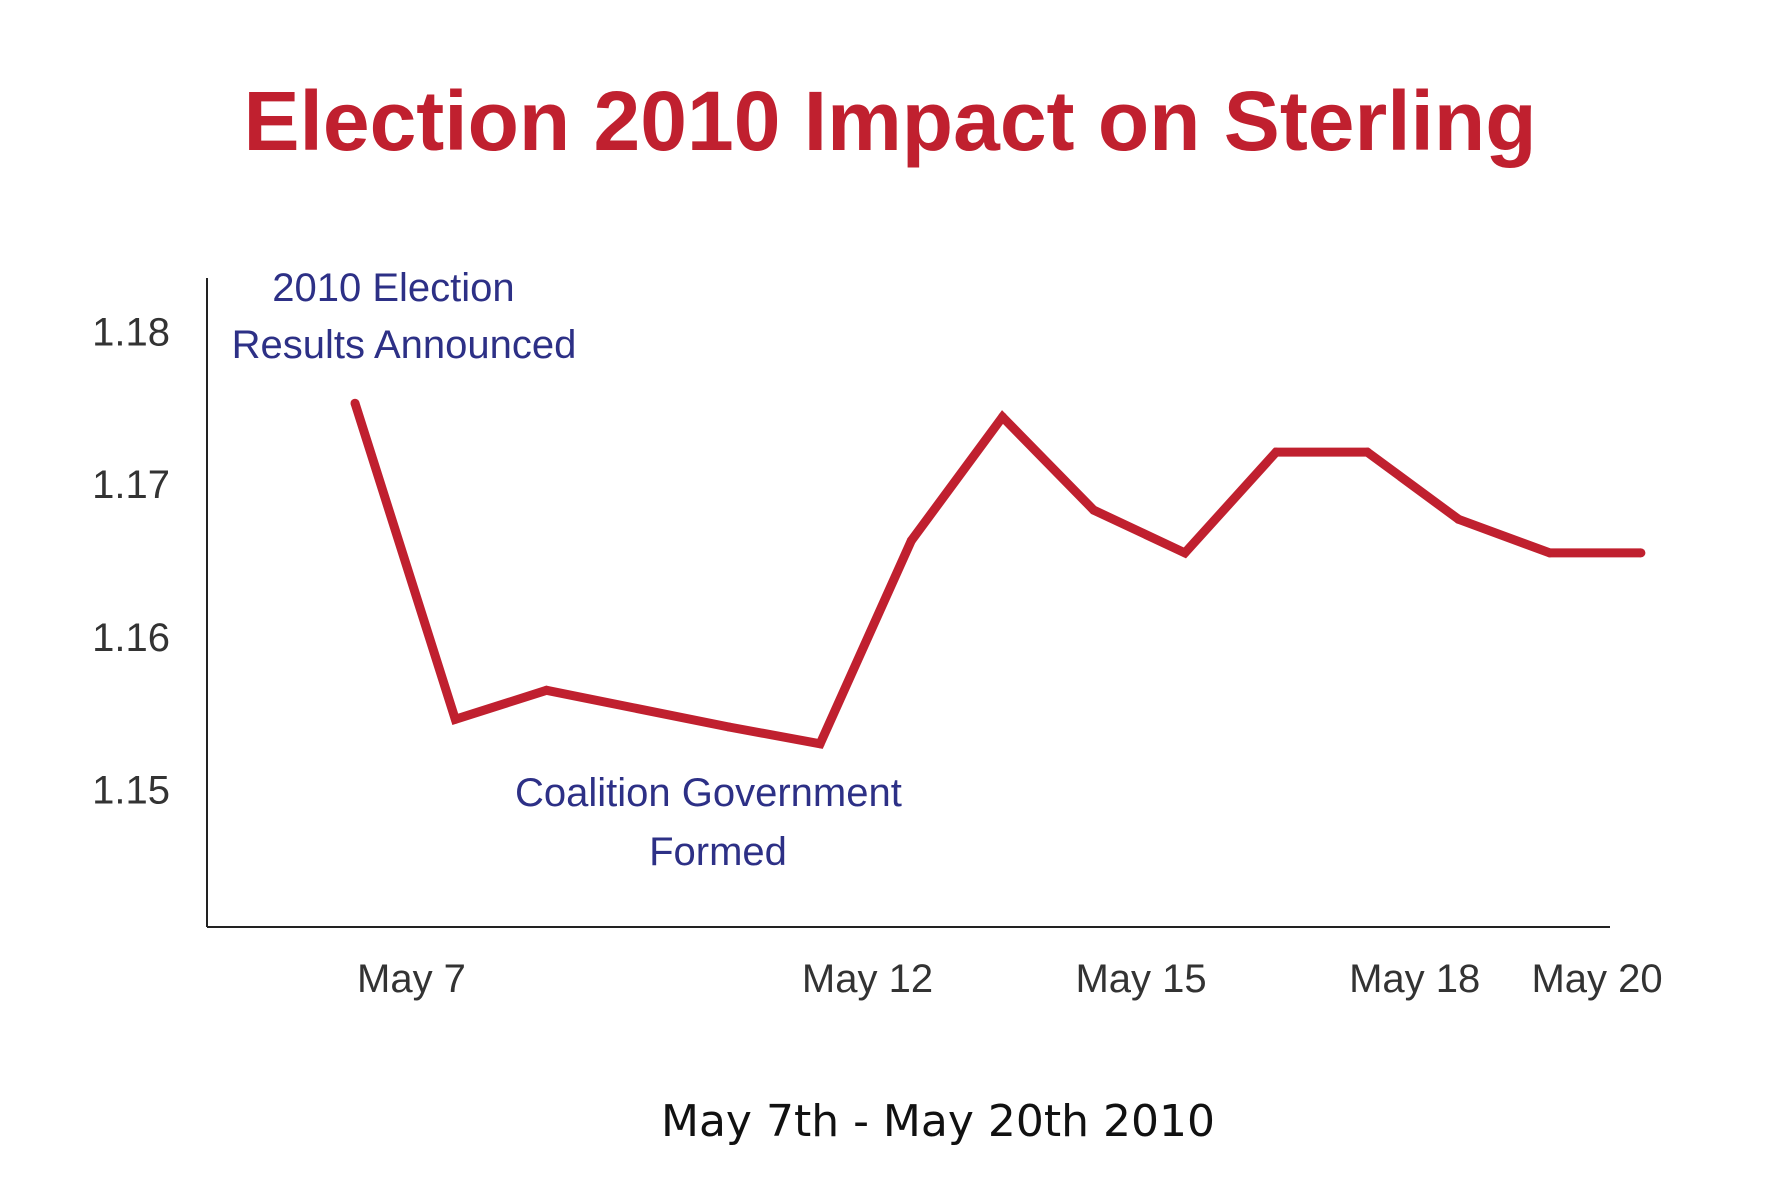  Describe the element at coordinates (404, 316) in the screenshot. I see `annotation-election: 2010 Election Results Announced` at that location.